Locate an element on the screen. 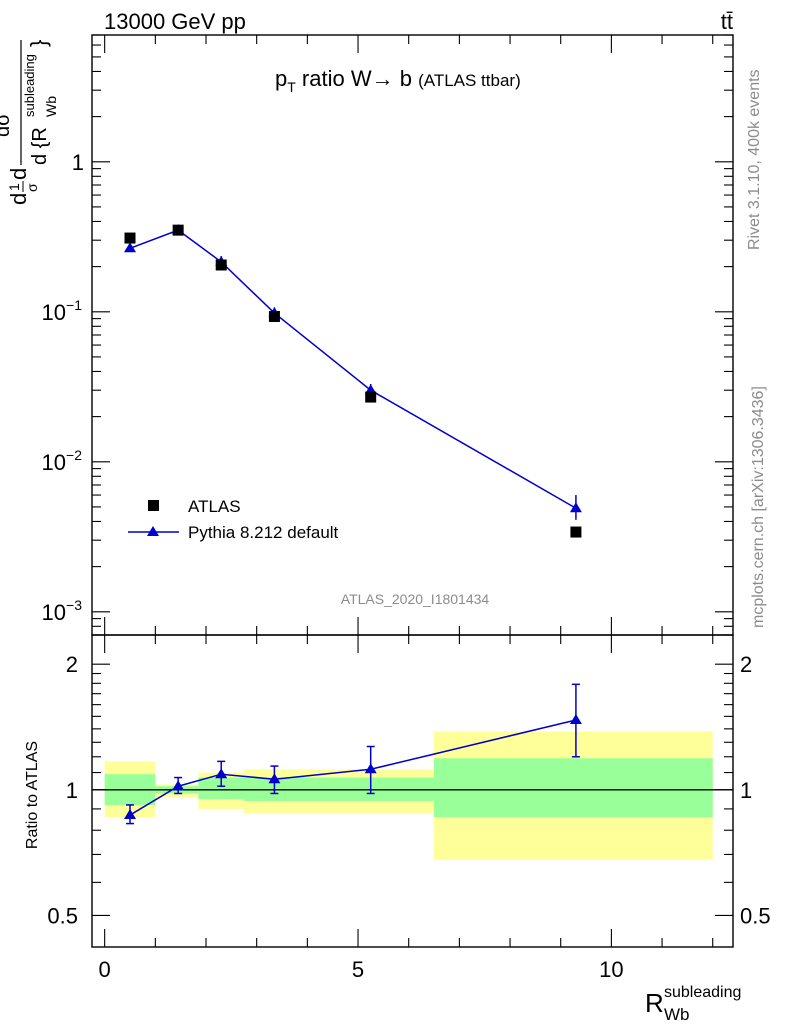 This screenshot has width=786, height=1024. mc-series-ratio is located at coordinates (353, 754).